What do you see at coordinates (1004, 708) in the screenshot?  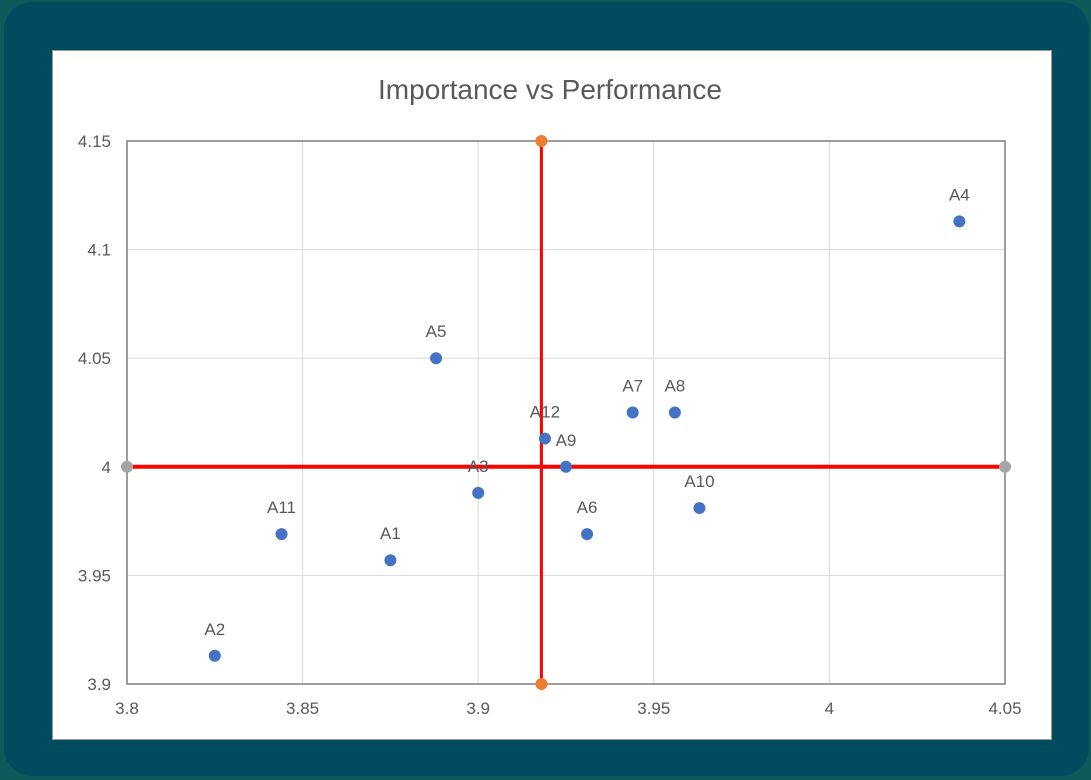 I see `x-tick-label: 4.05` at bounding box center [1004, 708].